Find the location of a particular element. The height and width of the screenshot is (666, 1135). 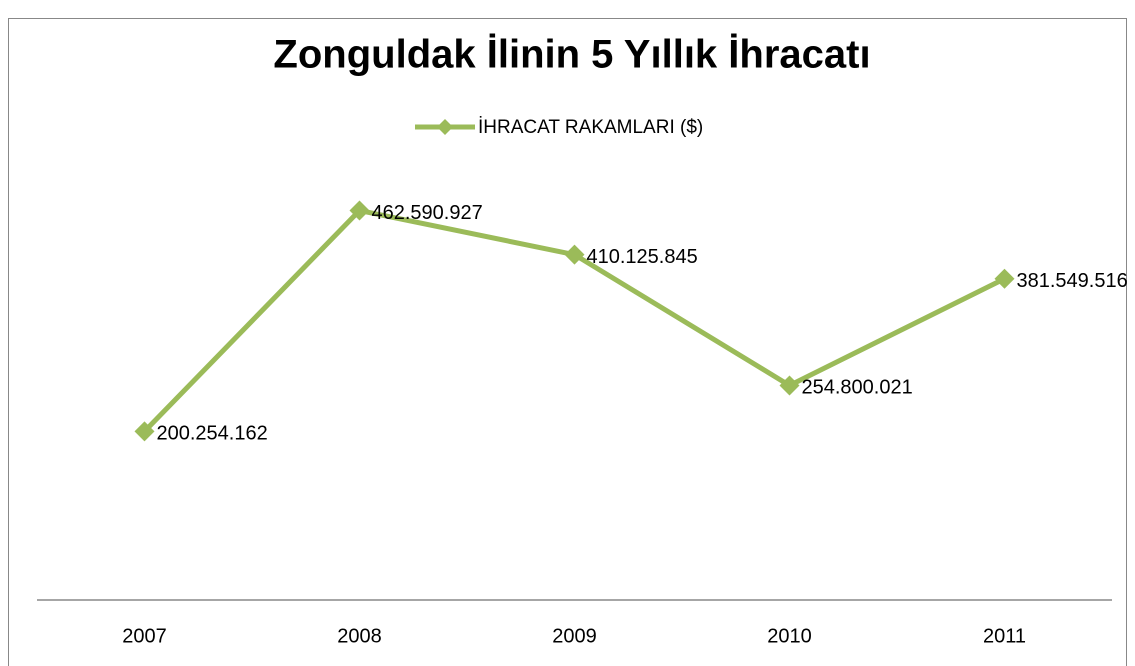

legend-label: İHRACAT RAKAMLARI ($) is located at coordinates (590, 127).